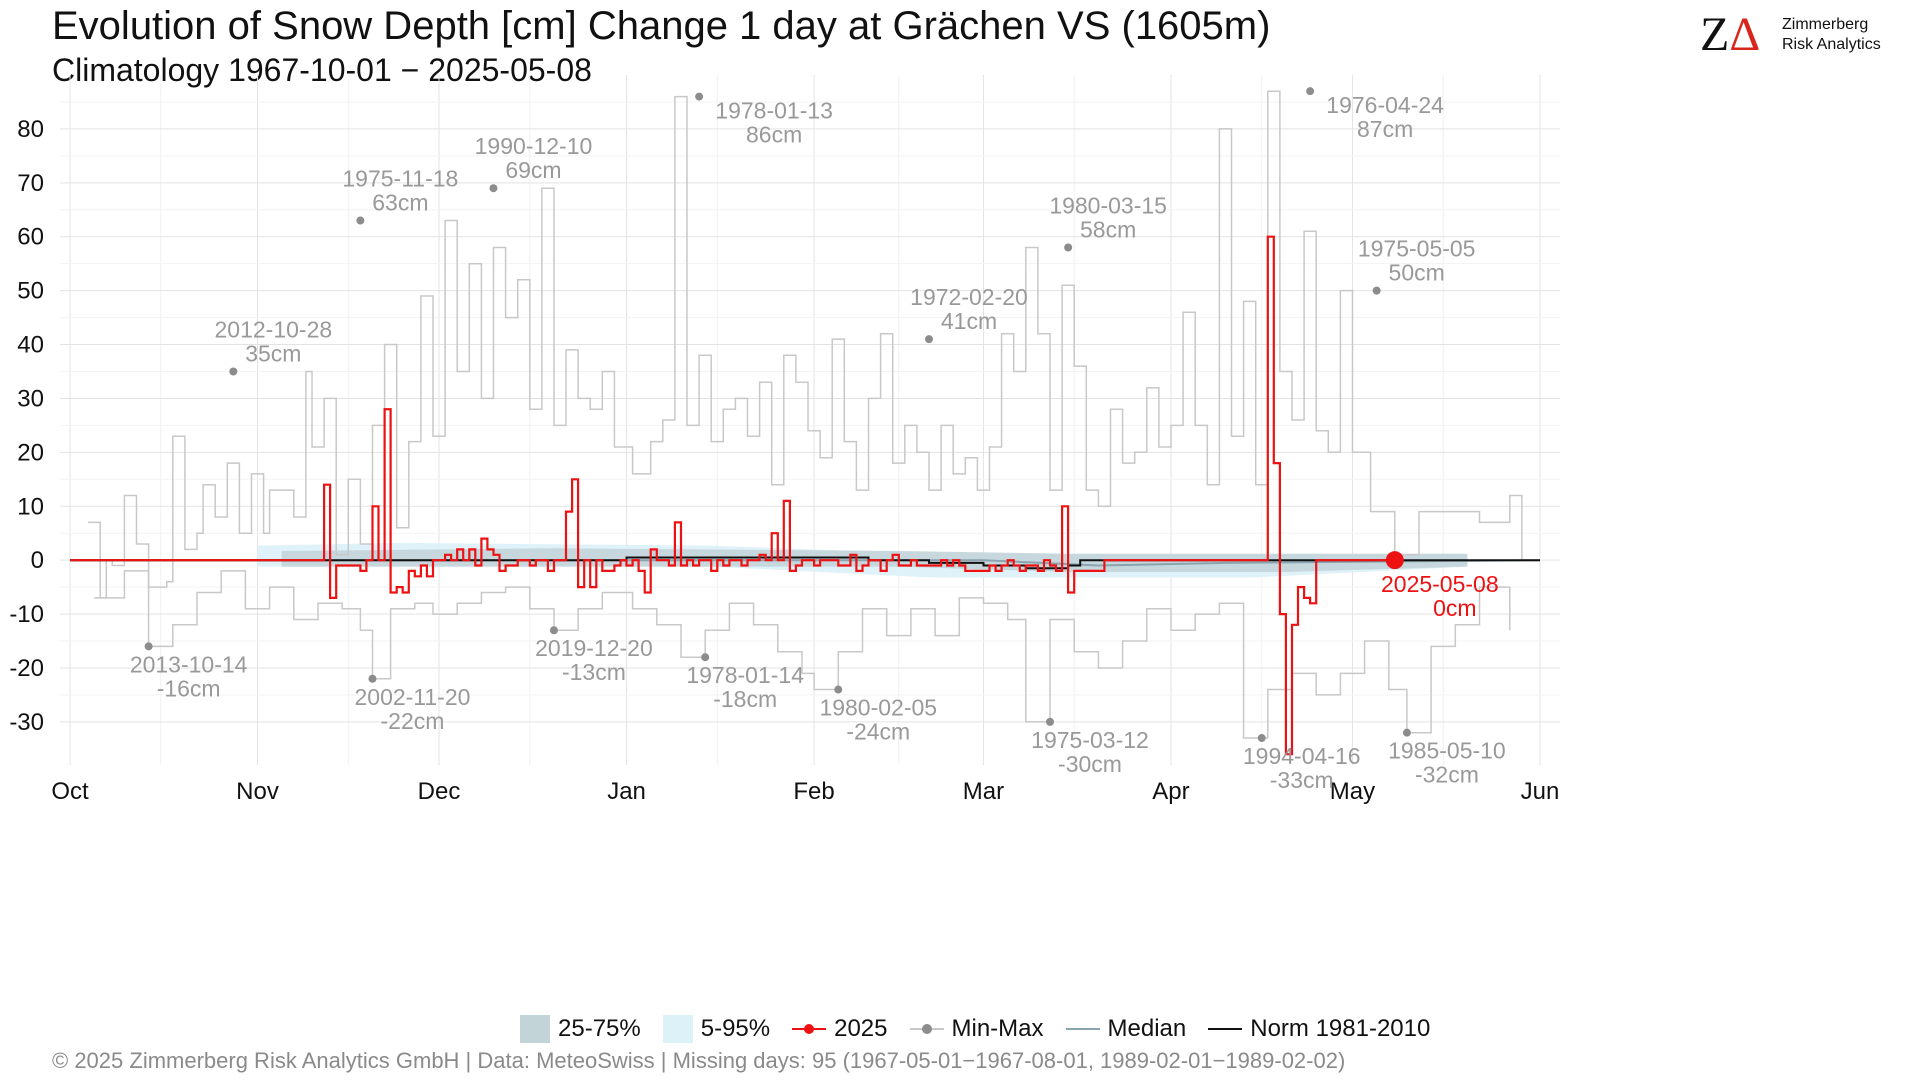 This screenshot has width=1920, height=1080. Describe the element at coordinates (26, 668) in the screenshot. I see `y-tick-label: -20` at that location.